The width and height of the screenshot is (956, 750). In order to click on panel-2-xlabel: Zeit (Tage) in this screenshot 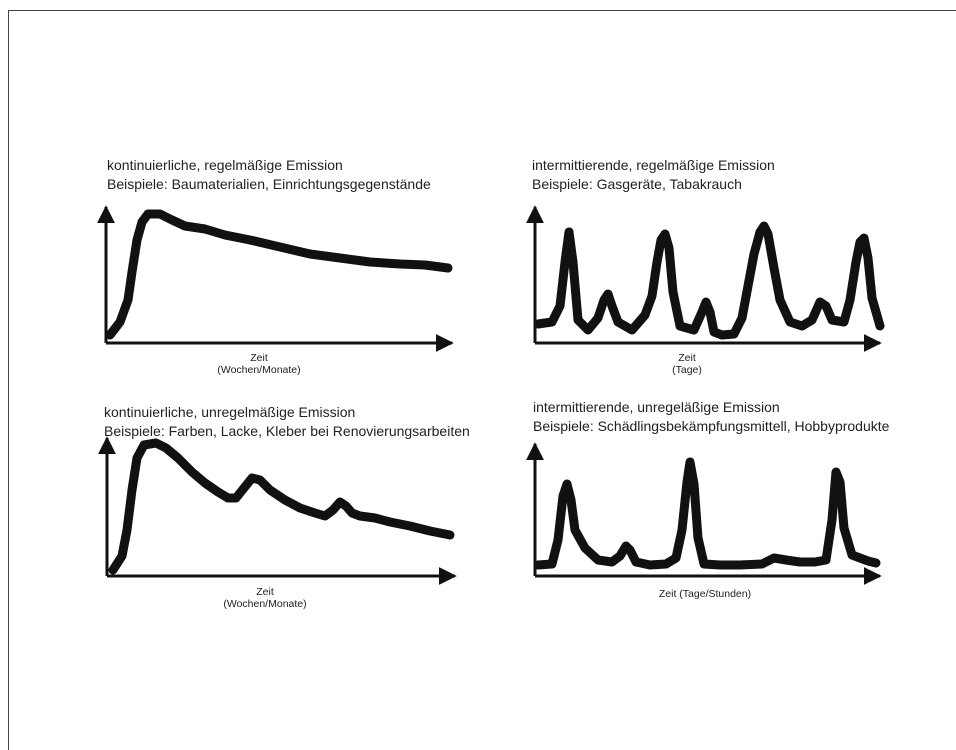, I will do `click(687, 364)`.